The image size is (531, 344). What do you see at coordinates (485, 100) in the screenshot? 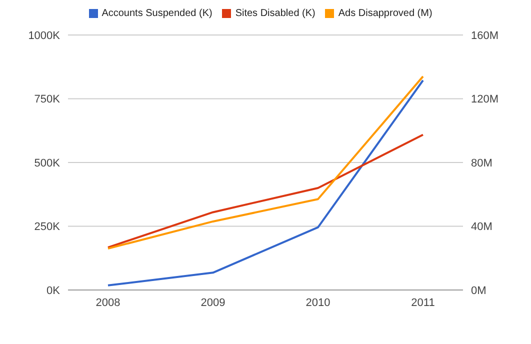
I see `y2-tick-label: 120M` at bounding box center [485, 100].